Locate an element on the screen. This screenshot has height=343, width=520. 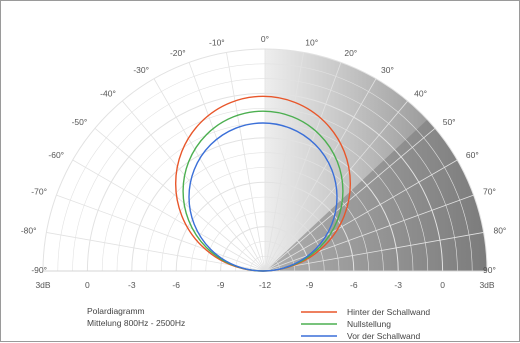
angle-label: 90° is located at coordinates (489, 270).